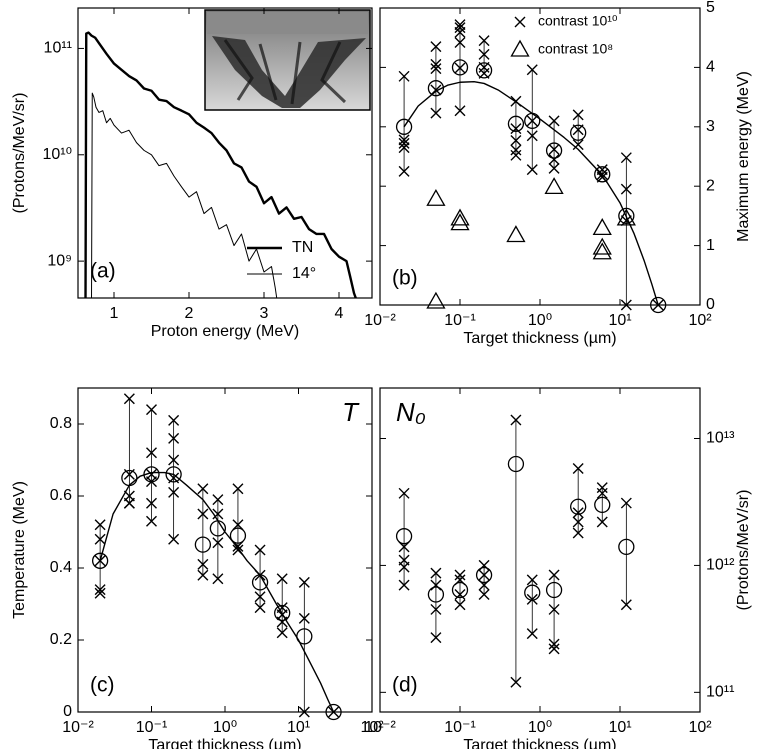 This screenshot has height=749, width=763. I want to click on x-tick-label: 4, so click(339, 313).